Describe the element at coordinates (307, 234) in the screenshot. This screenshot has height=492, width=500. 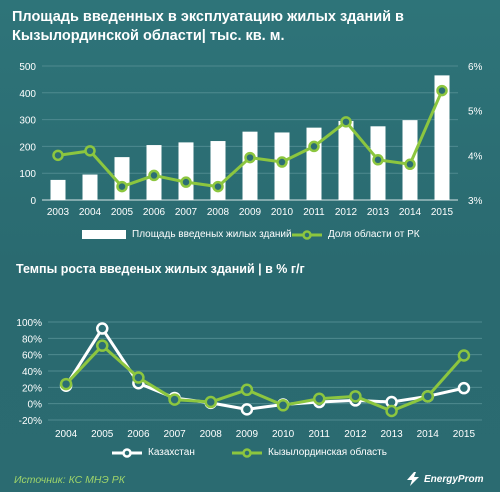
I see `legend-share-swatch` at that location.